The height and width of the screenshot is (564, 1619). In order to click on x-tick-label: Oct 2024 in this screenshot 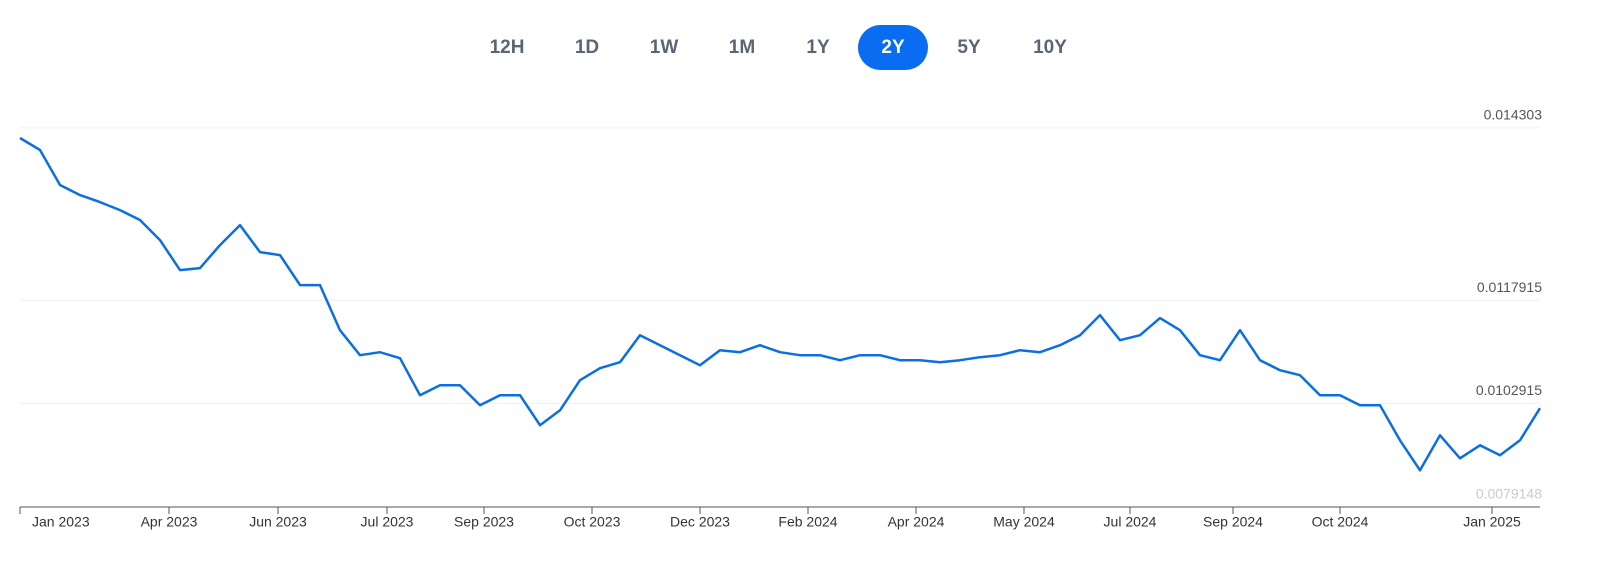, I will do `click(1340, 522)`.